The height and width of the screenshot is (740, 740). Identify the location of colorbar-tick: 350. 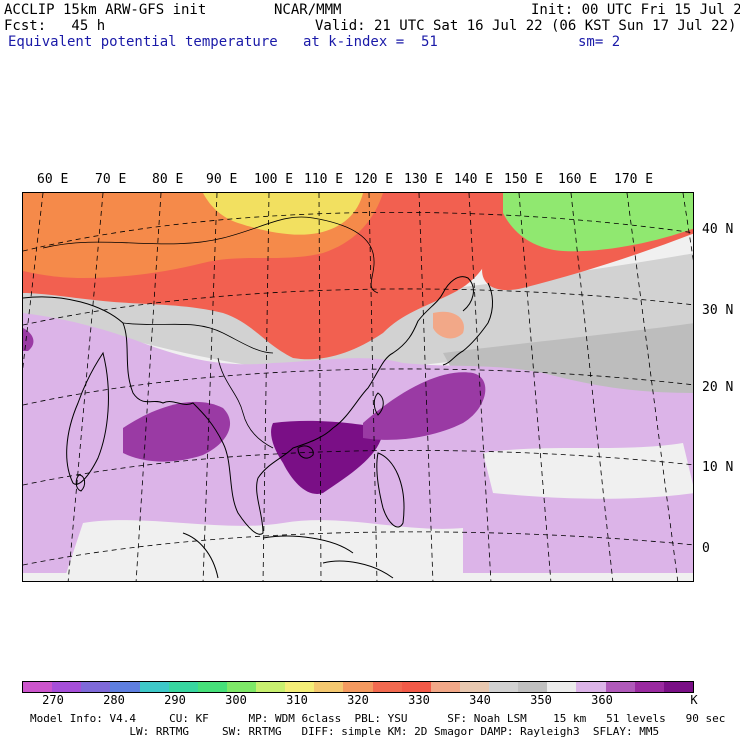
(541, 700).